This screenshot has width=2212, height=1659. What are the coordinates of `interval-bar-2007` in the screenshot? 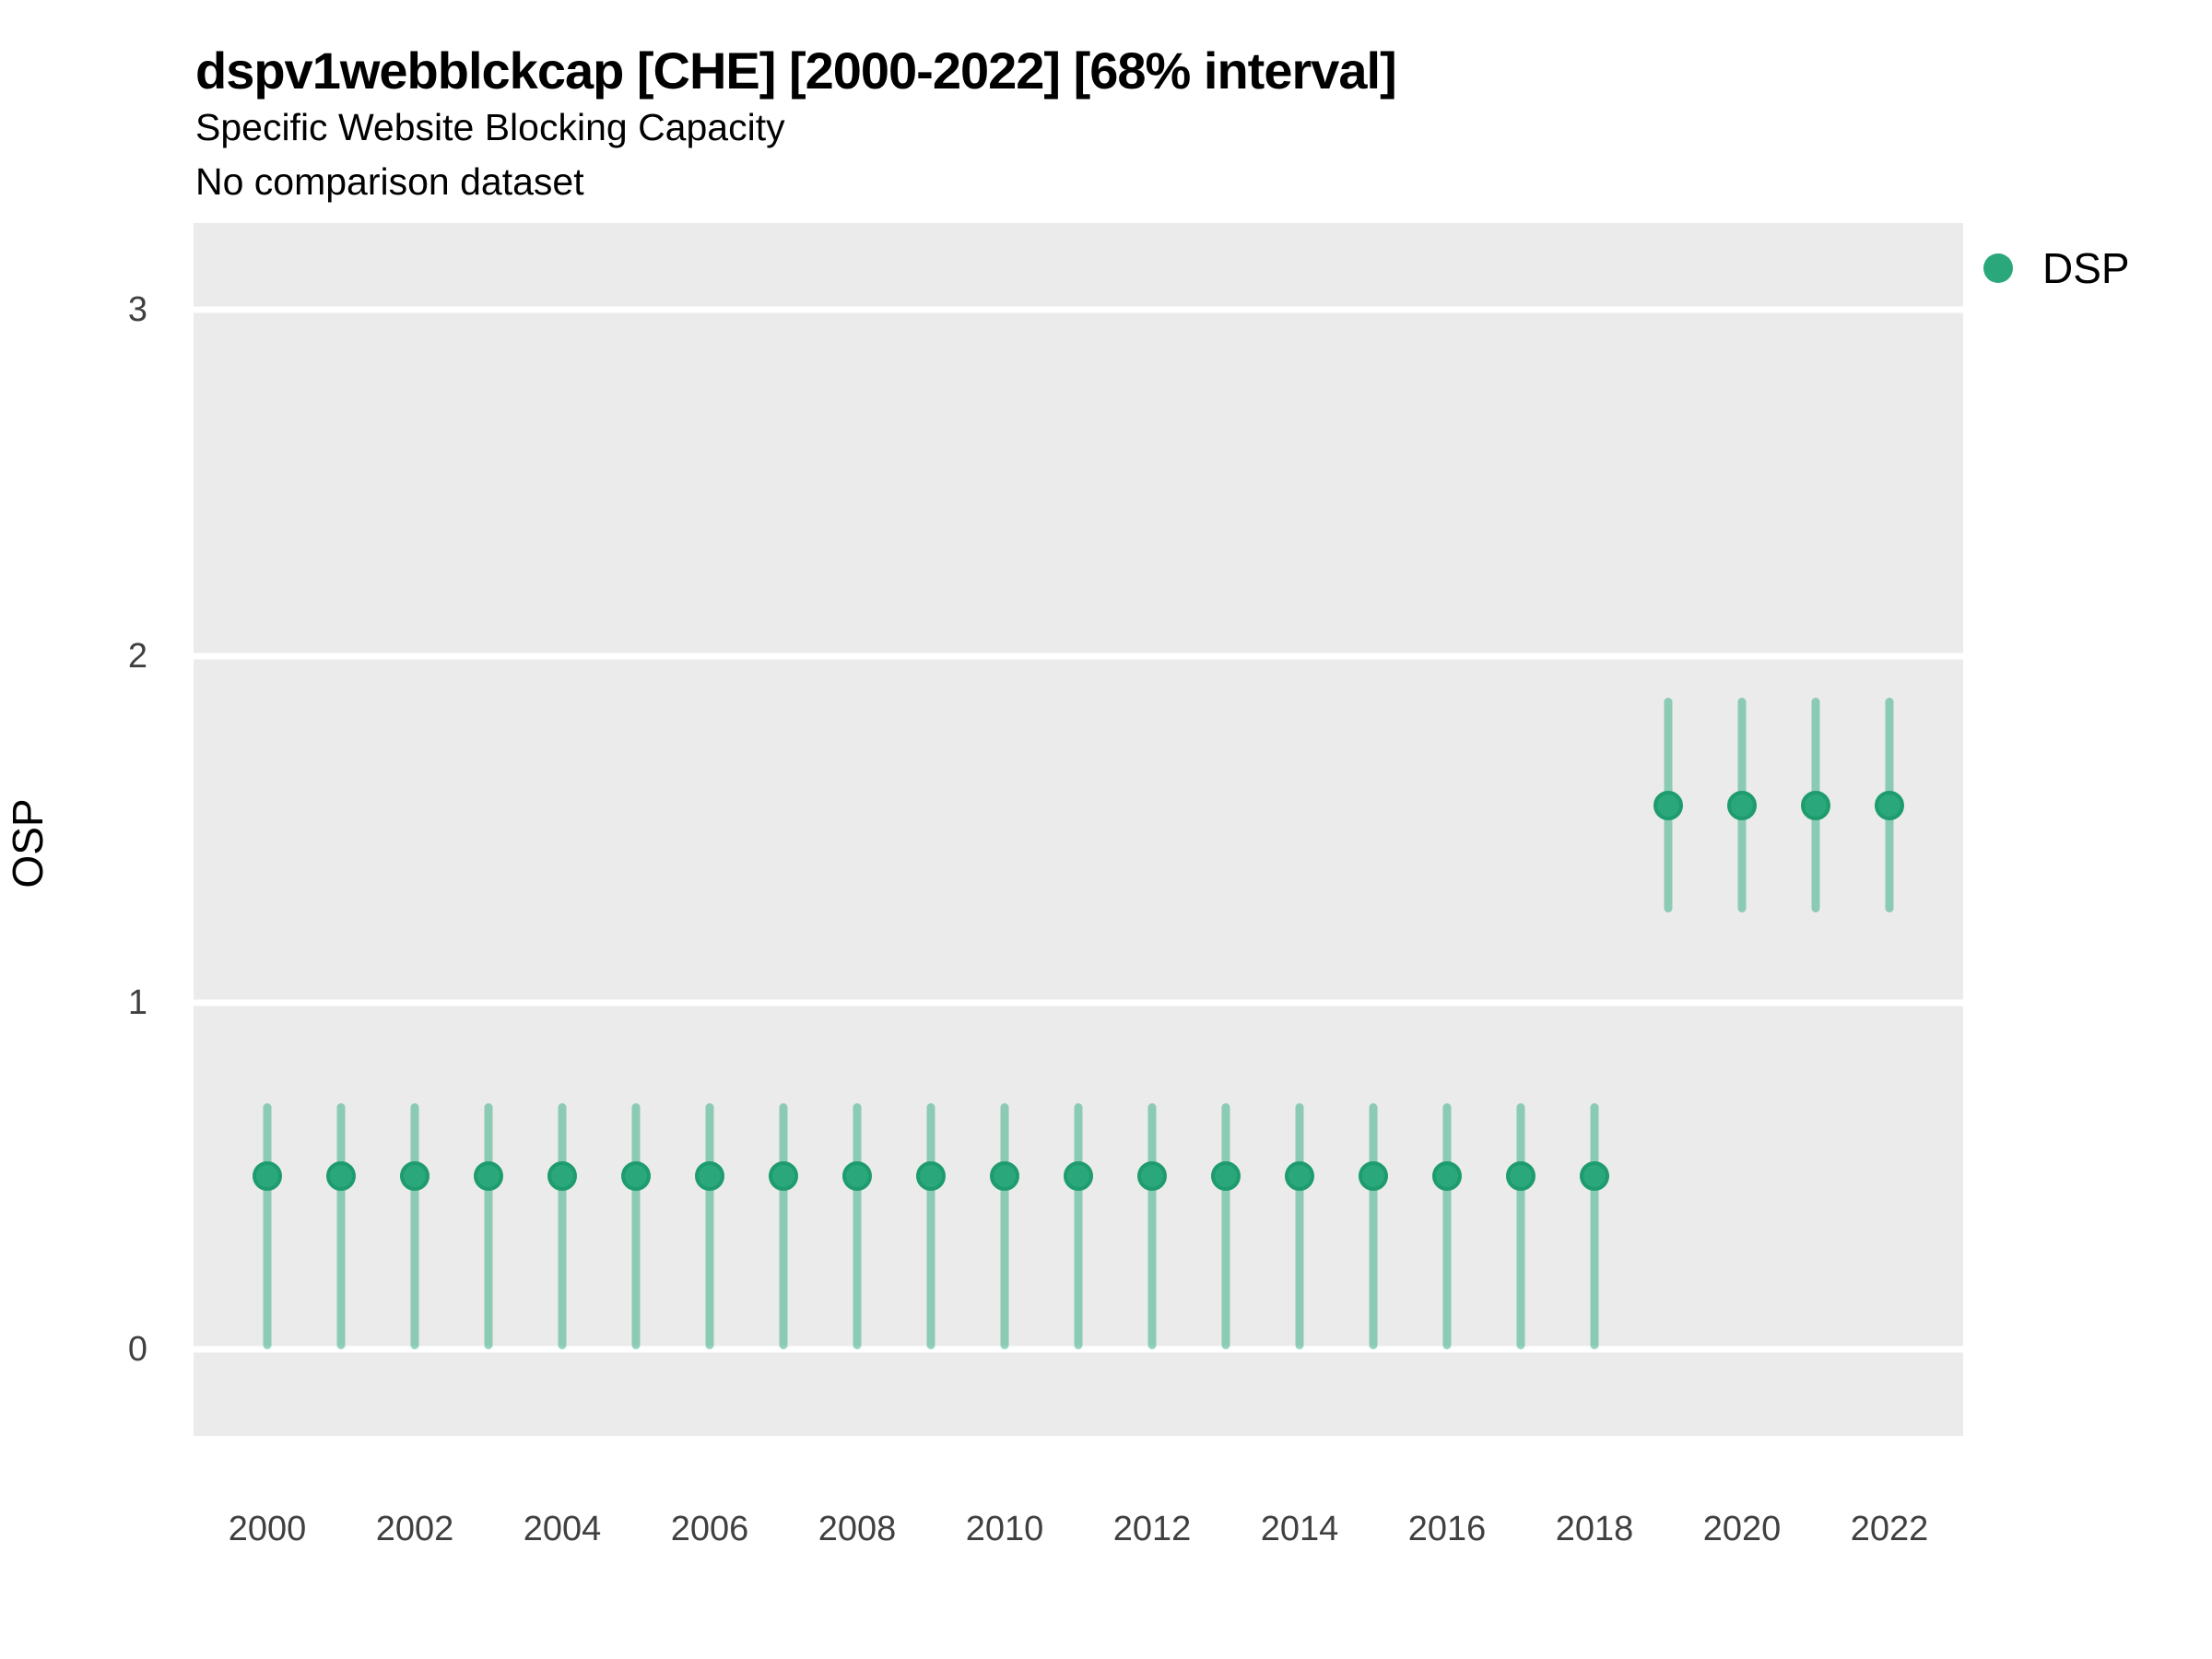 It's located at (783, 1226).